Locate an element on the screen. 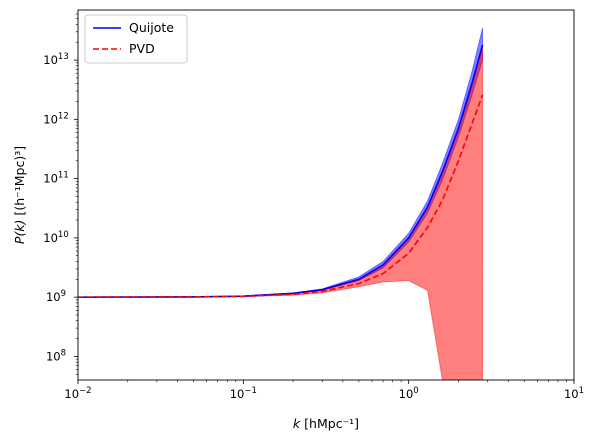 This screenshot has width=596, height=445. y-tick-label: 10¹⁰ is located at coordinates (55, 237).